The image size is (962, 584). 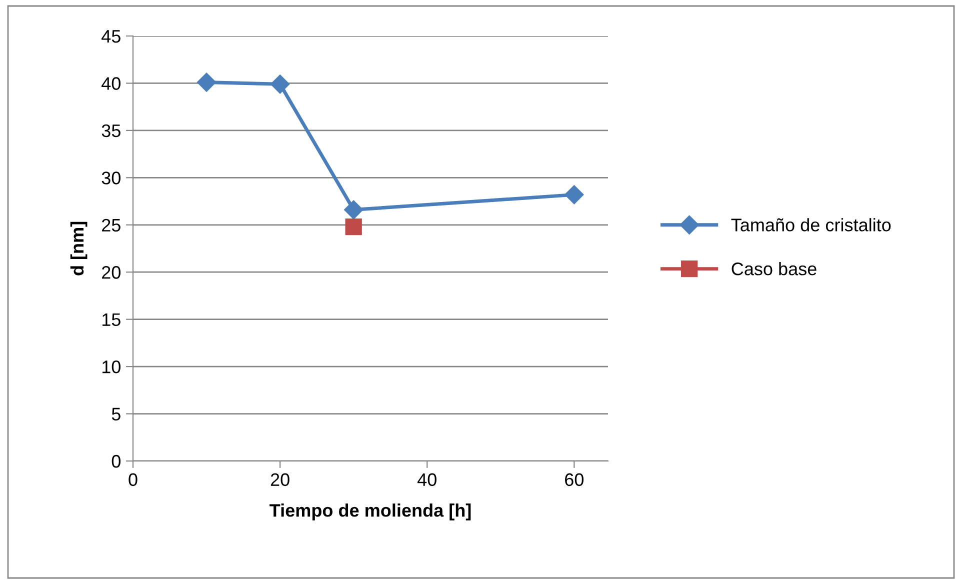 I want to click on y-tick-label: 40, so click(x=111, y=83).